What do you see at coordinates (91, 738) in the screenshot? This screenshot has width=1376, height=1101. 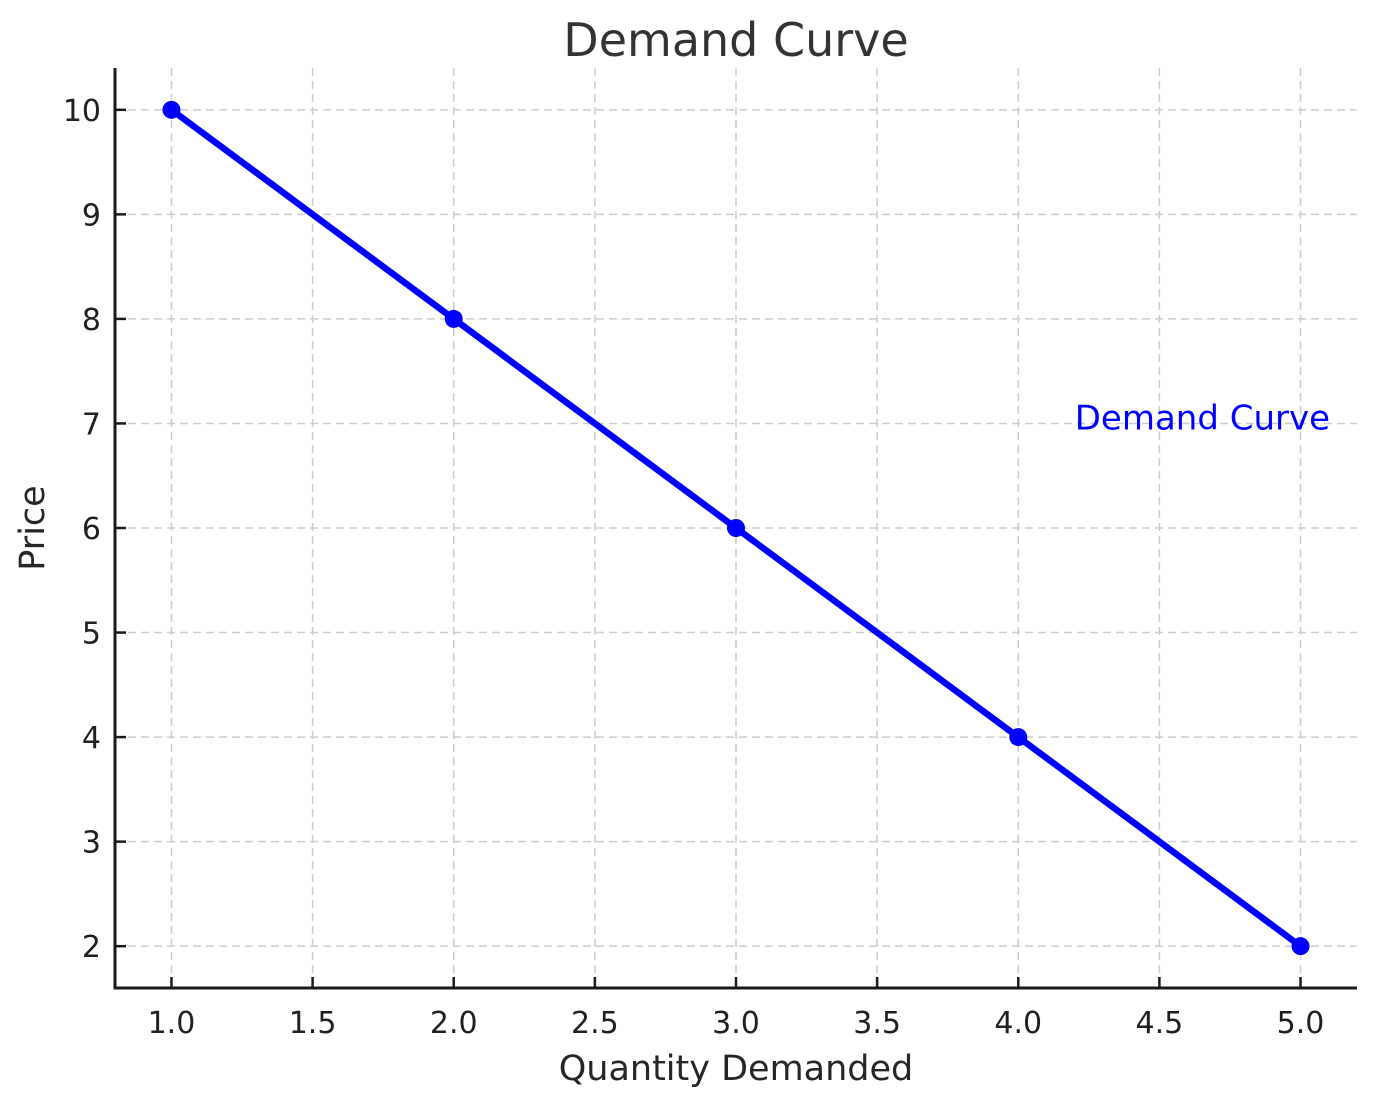 I see `y-tick-label: 4` at bounding box center [91, 738].